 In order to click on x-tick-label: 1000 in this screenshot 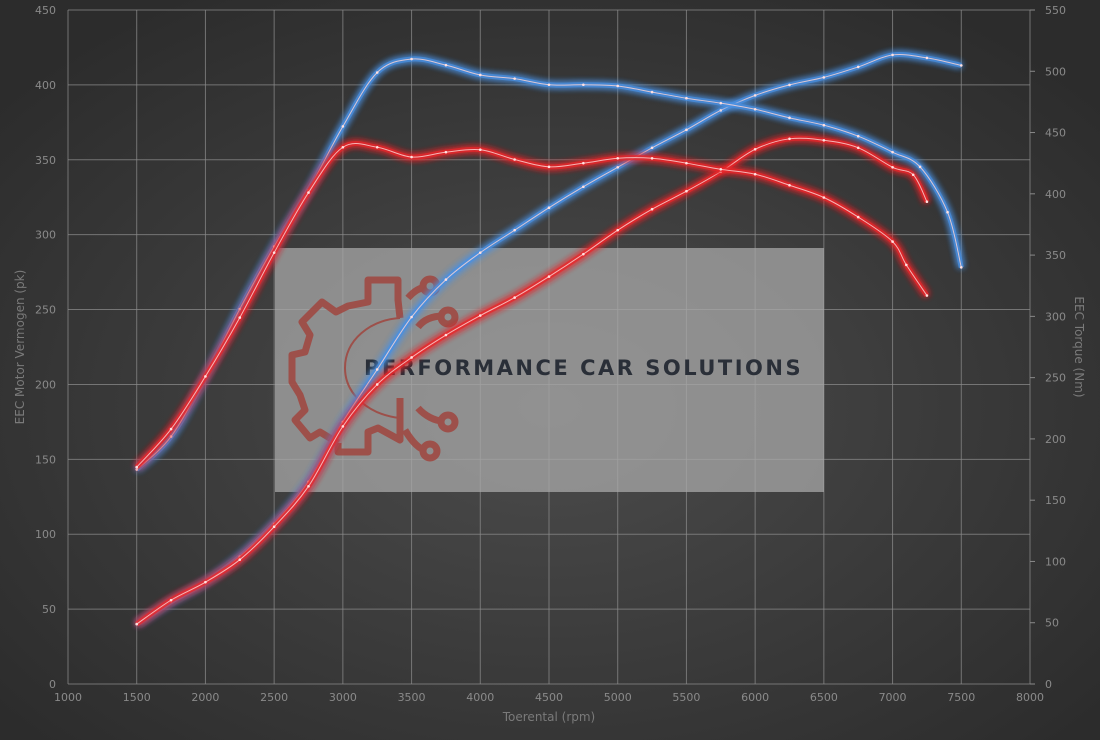, I will do `click(68, 697)`.